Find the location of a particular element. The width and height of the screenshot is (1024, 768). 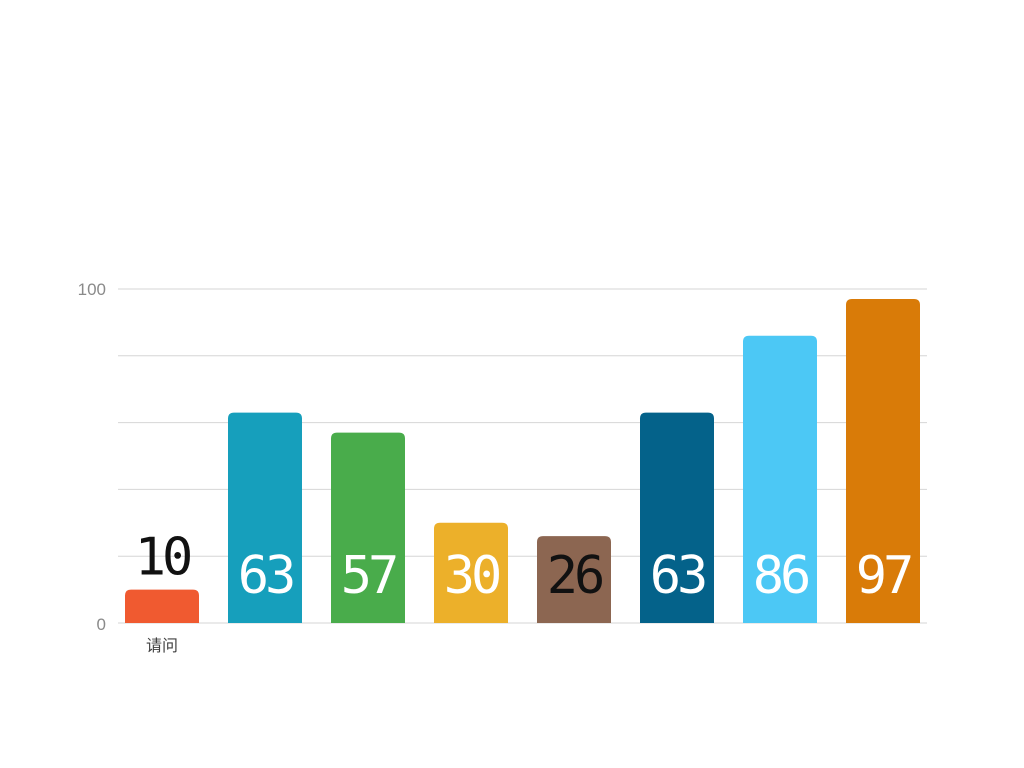

value-label-2: 57 is located at coordinates (368, 576).